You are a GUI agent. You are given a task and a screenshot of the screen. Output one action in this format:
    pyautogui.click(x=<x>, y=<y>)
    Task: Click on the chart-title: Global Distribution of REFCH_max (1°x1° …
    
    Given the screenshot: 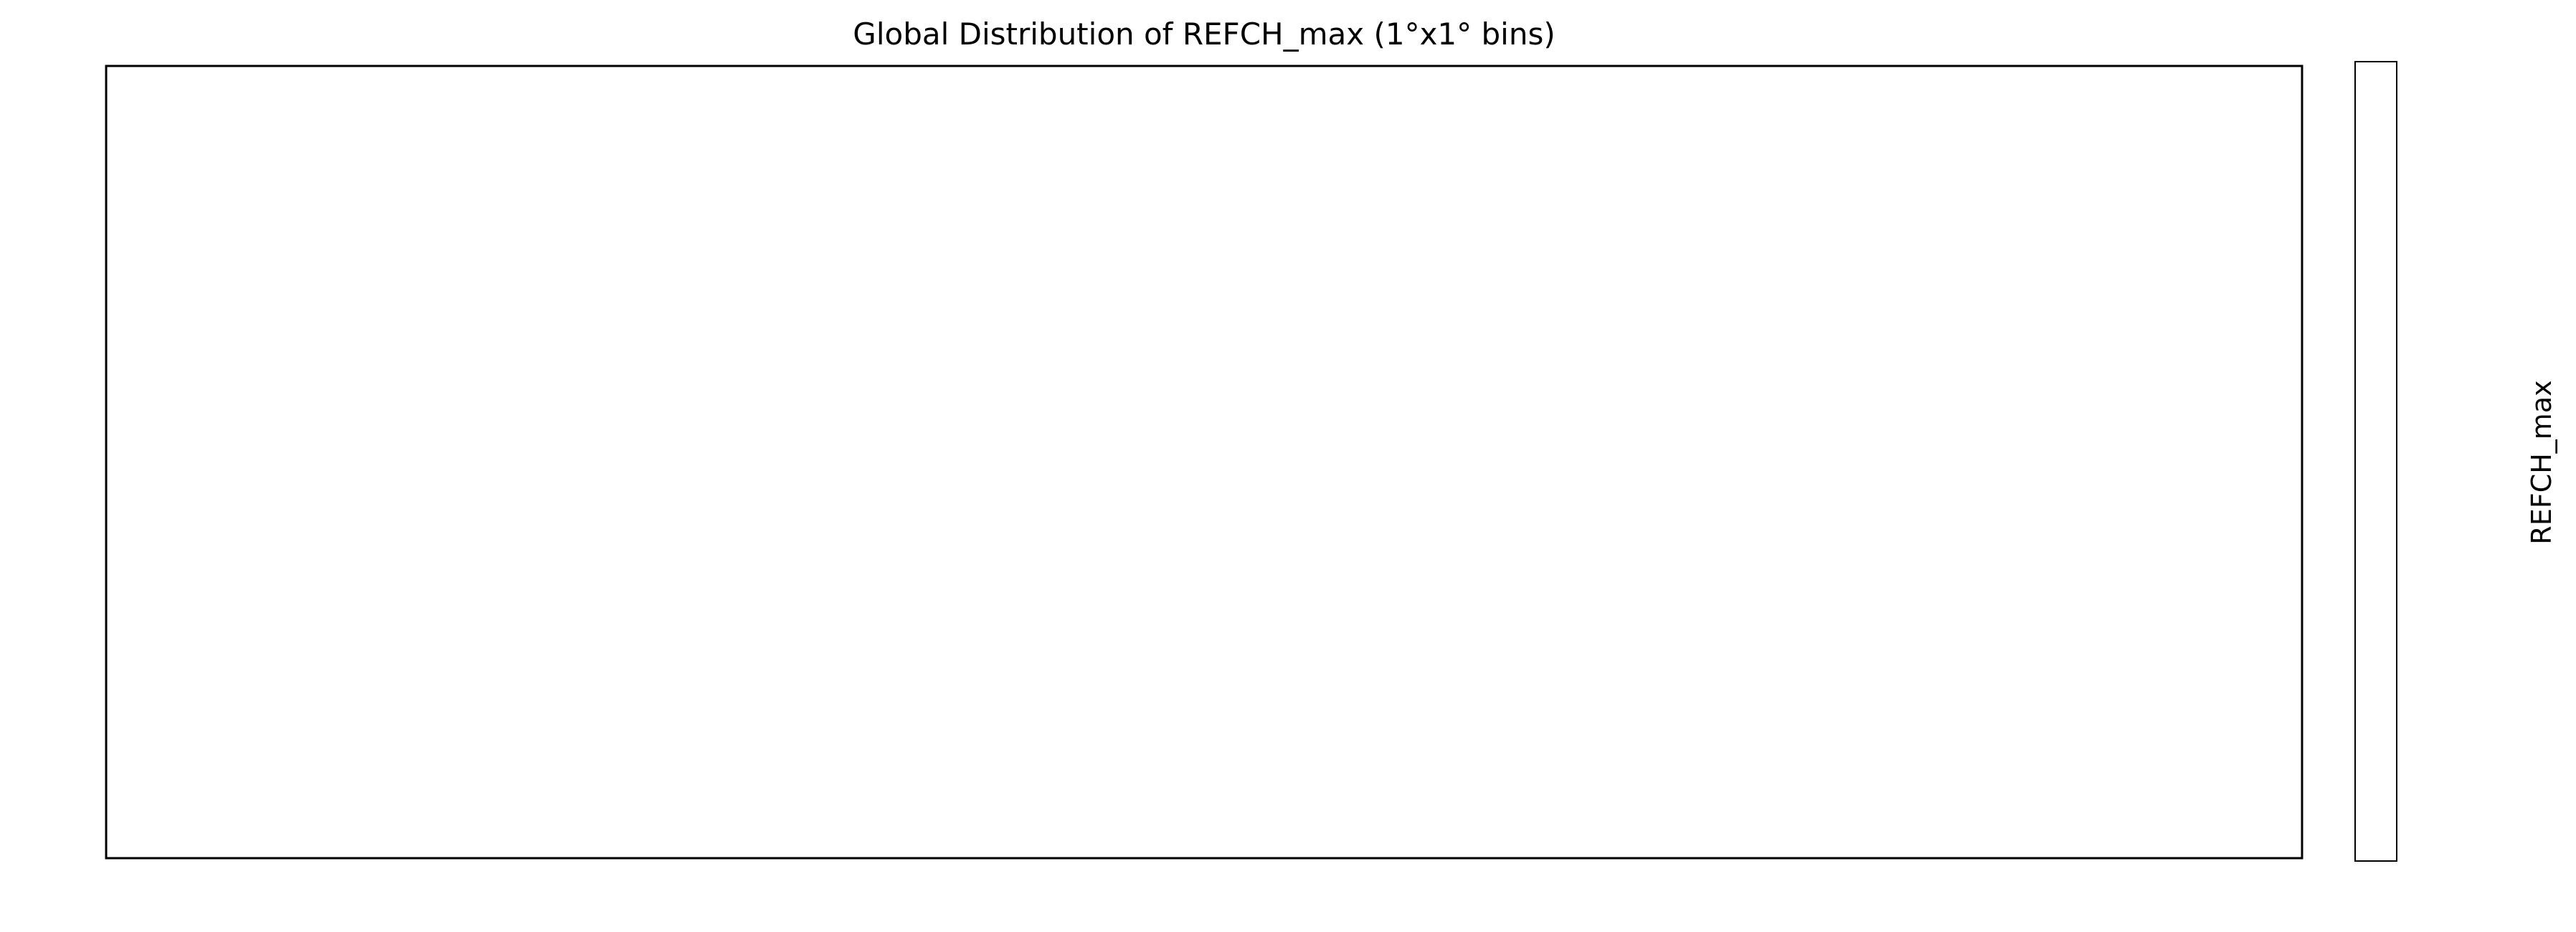 What is the action you would take?
    pyautogui.click(x=1204, y=34)
    